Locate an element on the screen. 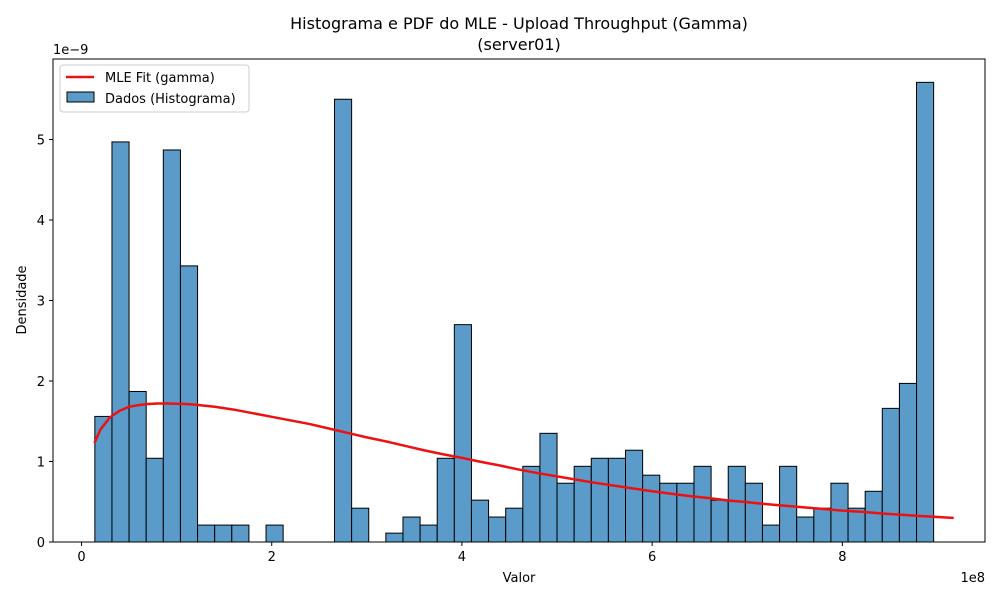  y-tick-label: 0 is located at coordinates (41, 543).